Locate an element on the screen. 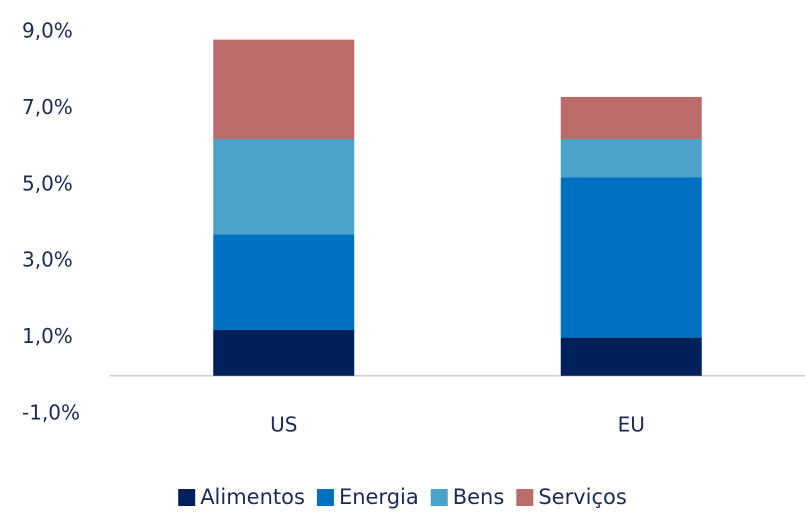 Image resolution: width=805 pixels, height=516 pixels. y-tick-label: 7,0% is located at coordinates (47, 107).